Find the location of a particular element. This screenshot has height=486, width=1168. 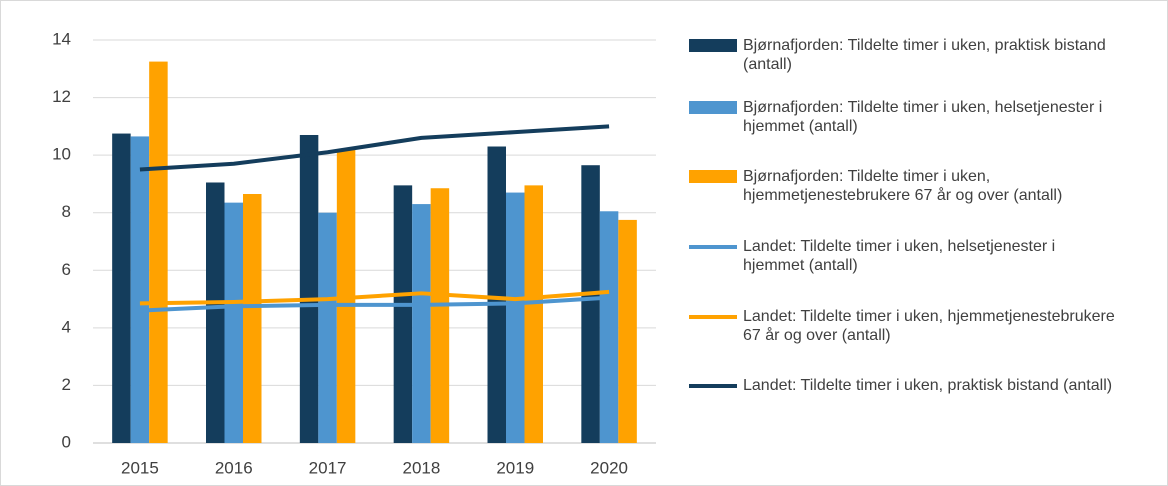

x-tick-label: 2020 is located at coordinates (609, 467).